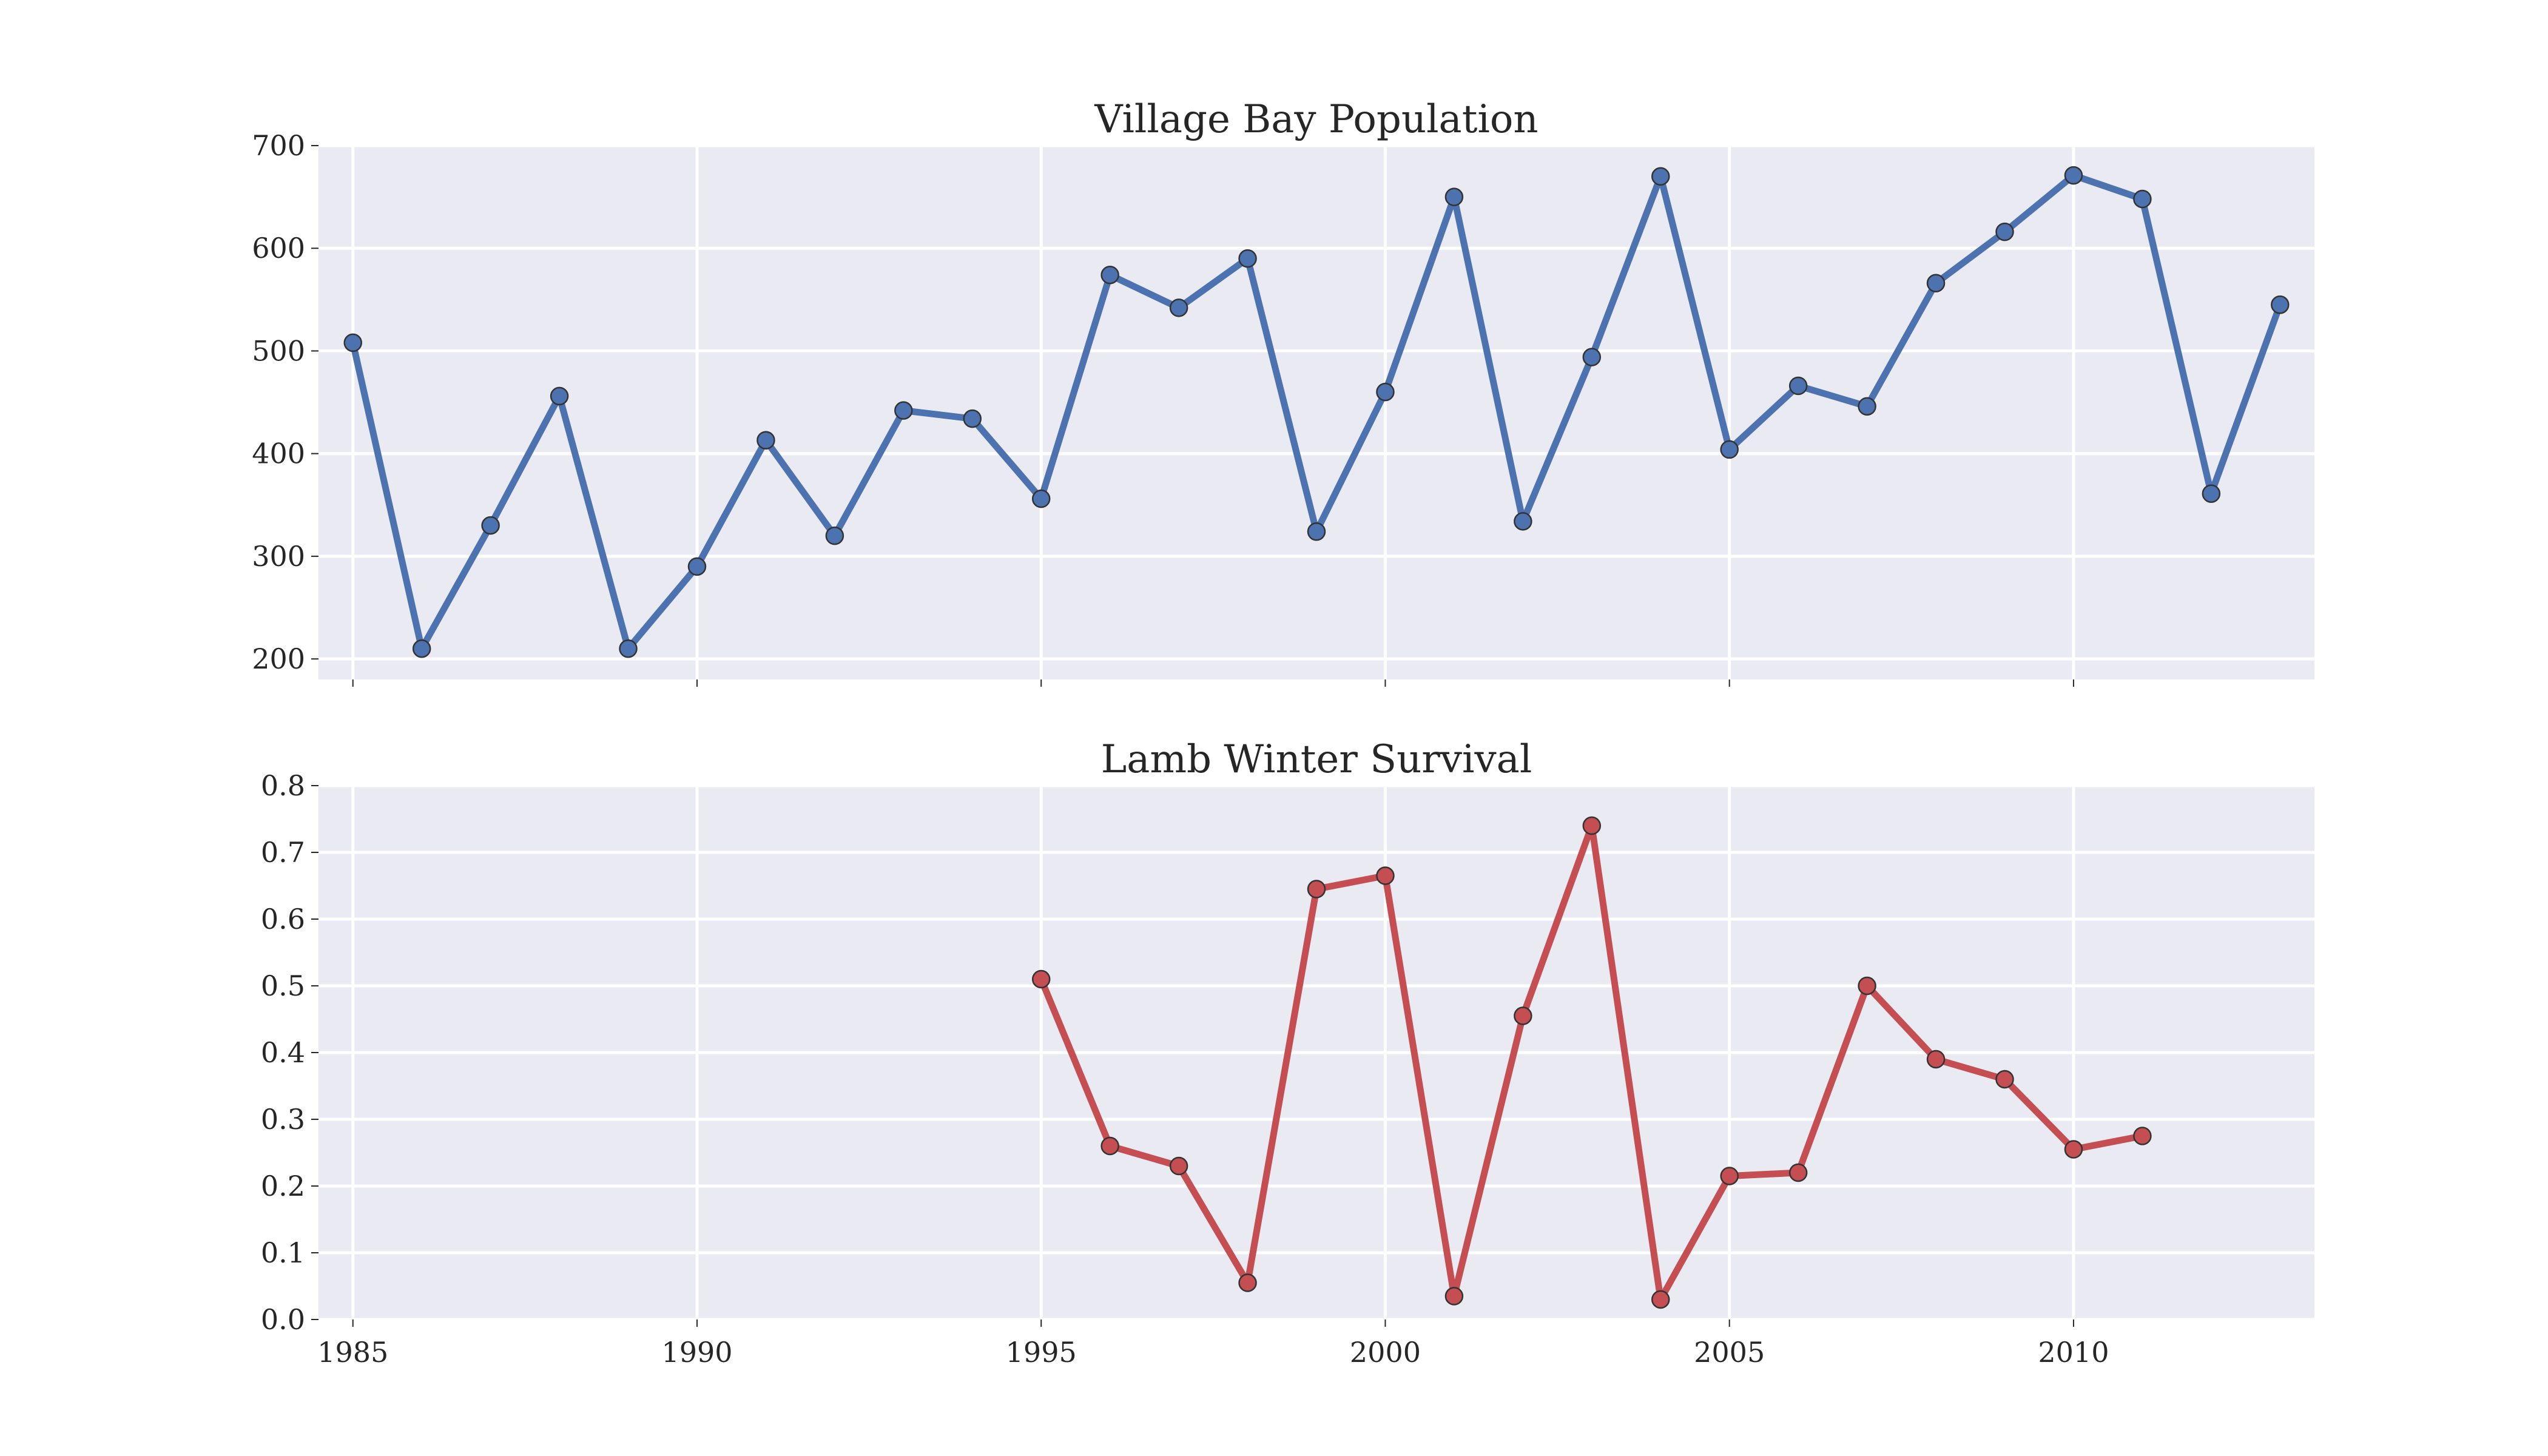 Image resolution: width=2548 pixels, height=1456 pixels. I want to click on x-tick-label: 2000, so click(1385, 1352).